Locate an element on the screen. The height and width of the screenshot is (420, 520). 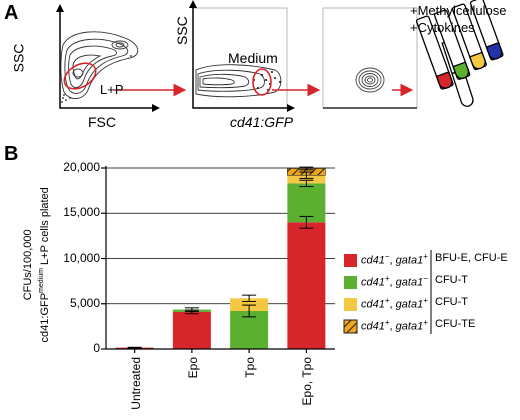
plot1-xlabel: FSC is located at coordinates (102, 122).